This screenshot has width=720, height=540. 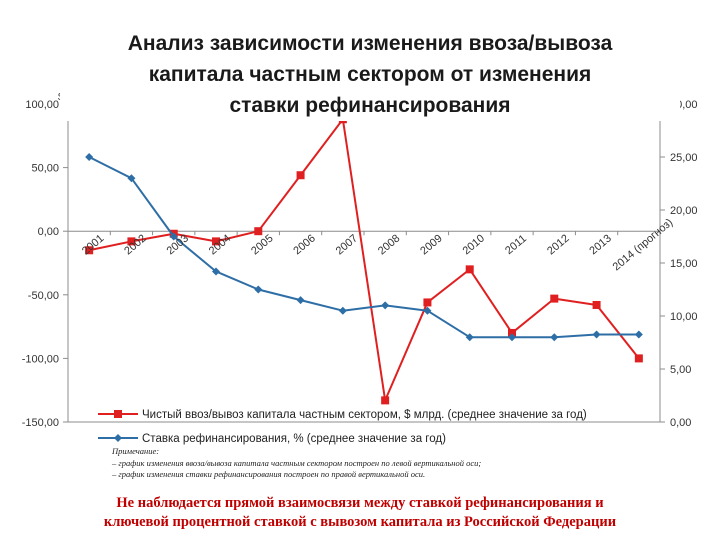 I want to click on category-label: 2010, so click(x=474, y=244).